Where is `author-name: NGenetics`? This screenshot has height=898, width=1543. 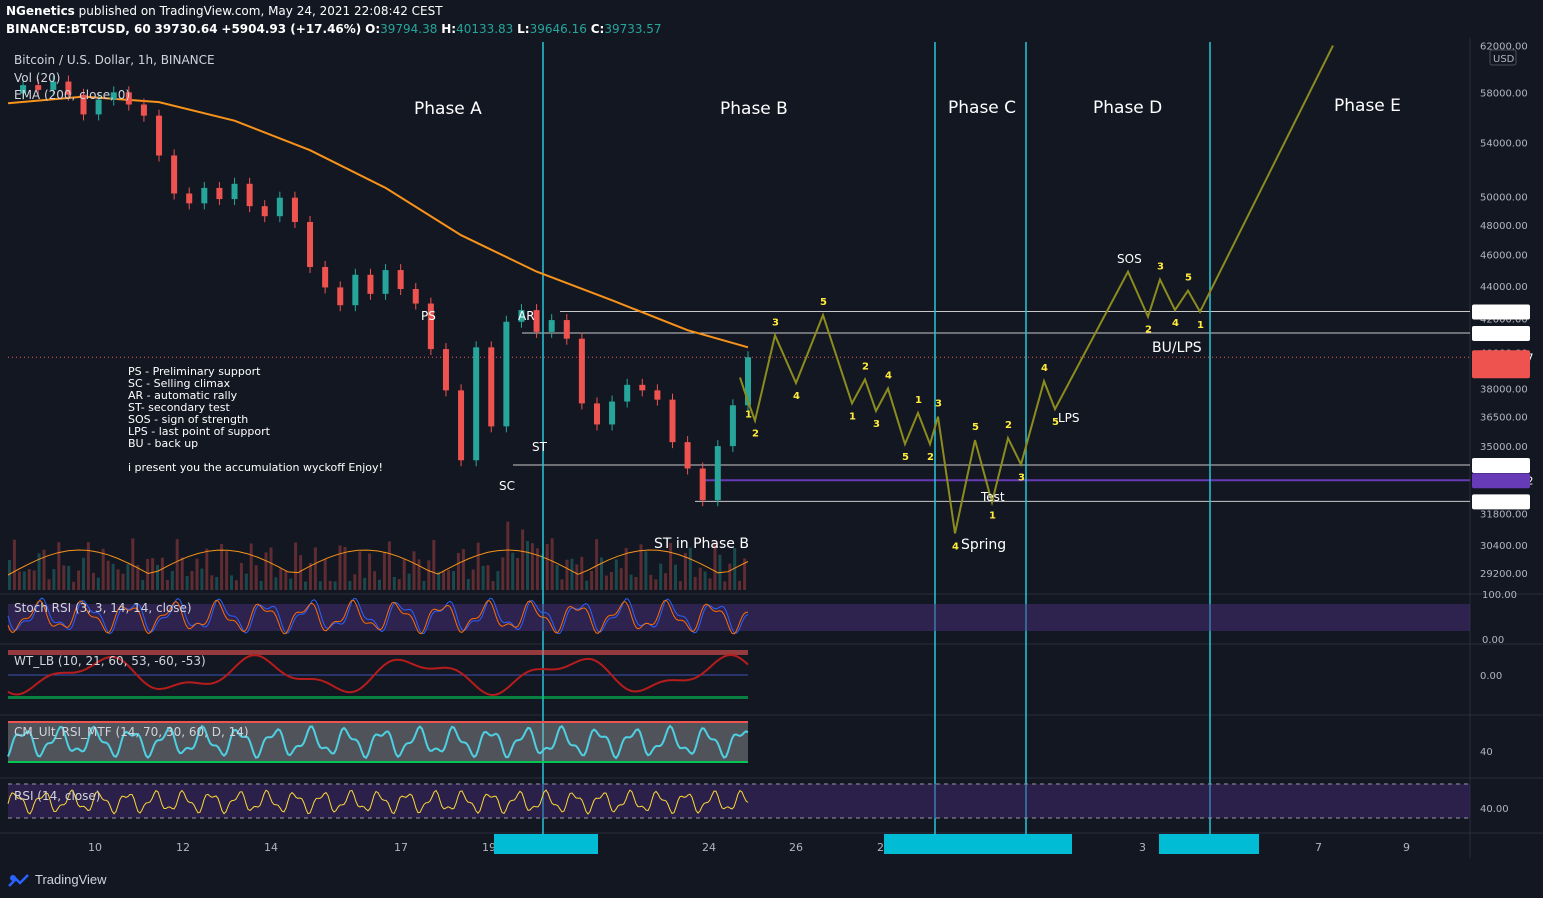 author-name: NGenetics is located at coordinates (40, 11).